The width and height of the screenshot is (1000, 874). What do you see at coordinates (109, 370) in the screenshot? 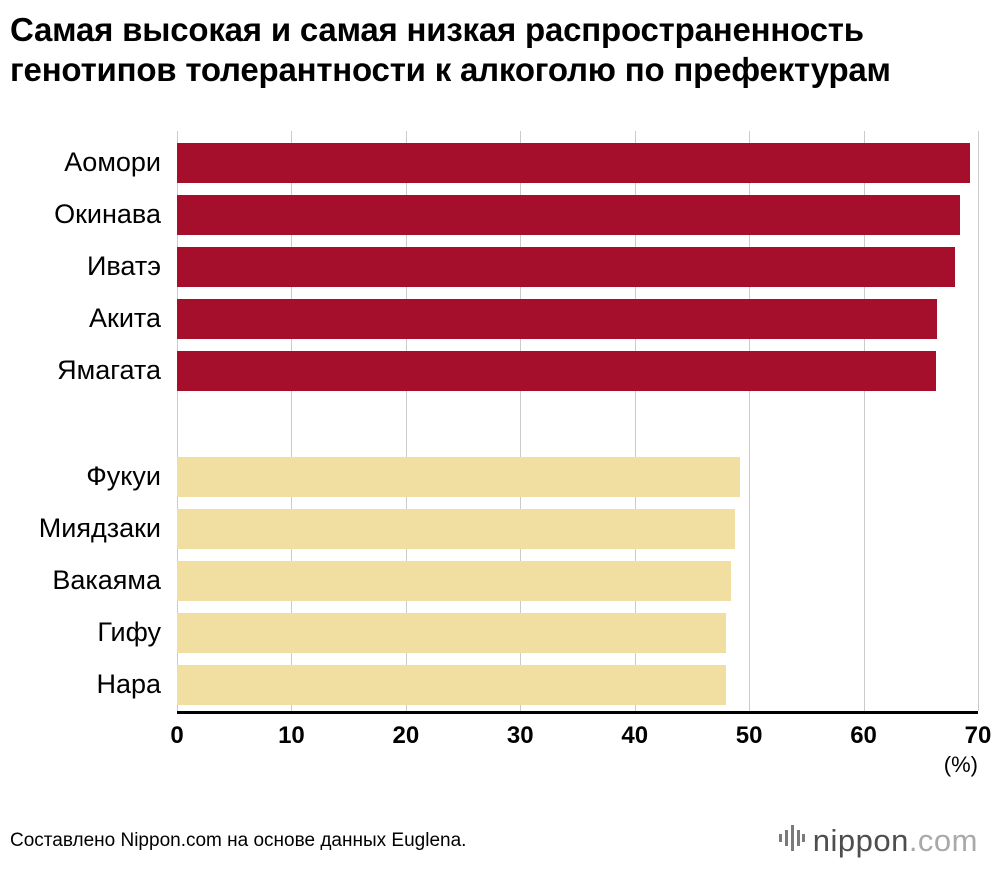
I see `bar-label: Ямагата` at bounding box center [109, 370].